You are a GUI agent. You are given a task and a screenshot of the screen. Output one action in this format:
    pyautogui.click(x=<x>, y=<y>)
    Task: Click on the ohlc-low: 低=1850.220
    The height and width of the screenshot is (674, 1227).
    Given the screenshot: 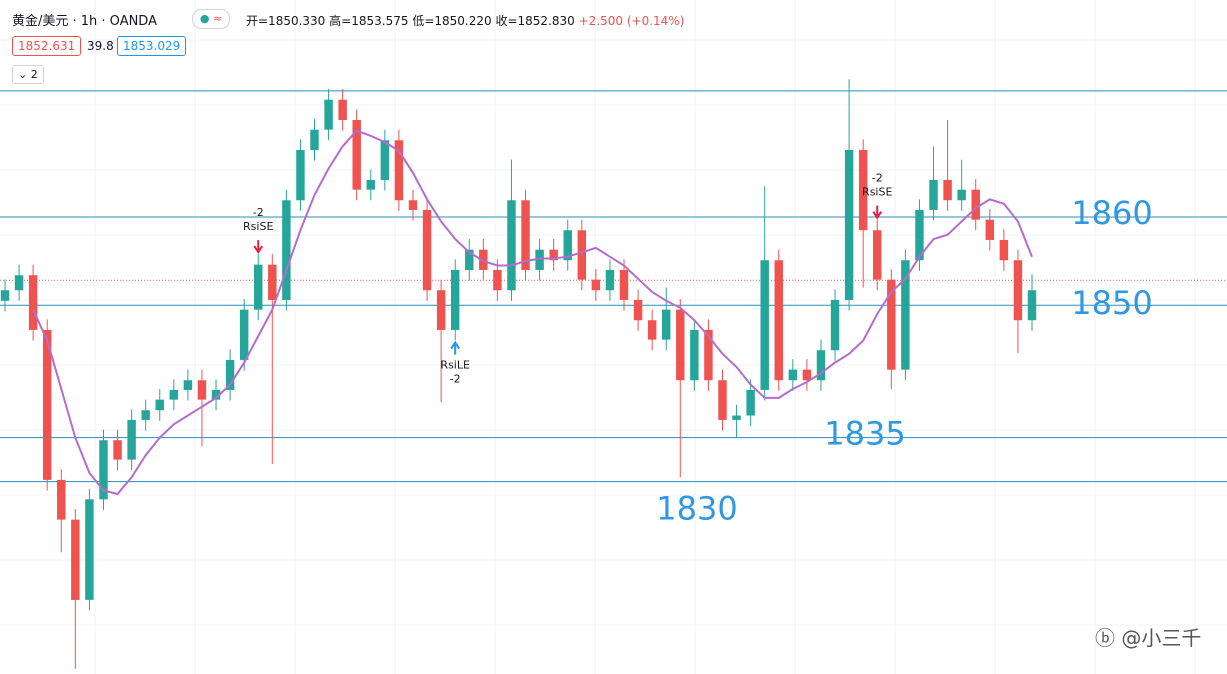 What is the action you would take?
    pyautogui.click(x=452, y=21)
    